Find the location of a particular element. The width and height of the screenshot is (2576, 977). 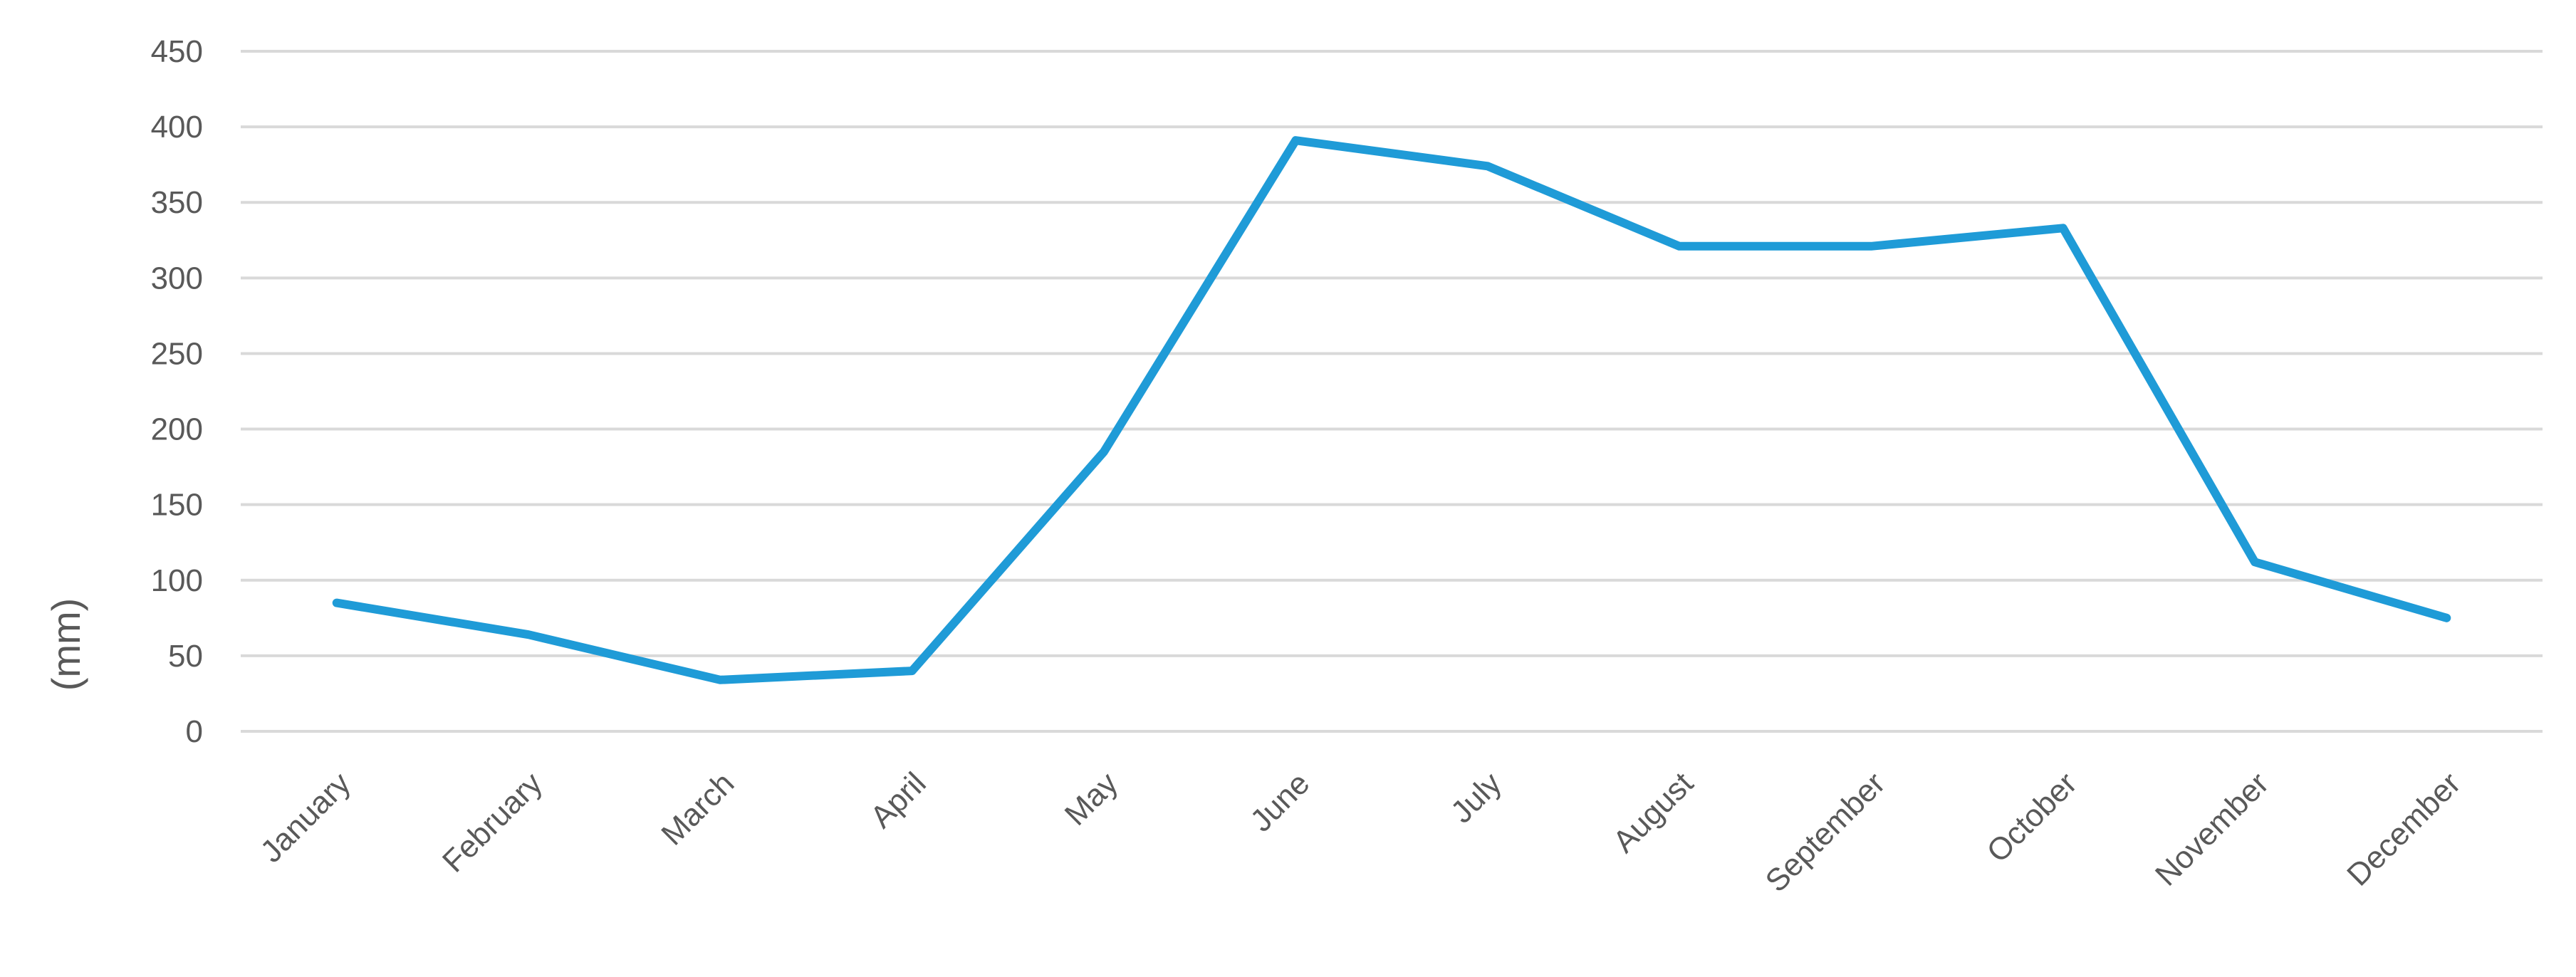

x-tick-label: March is located at coordinates (698, 809).